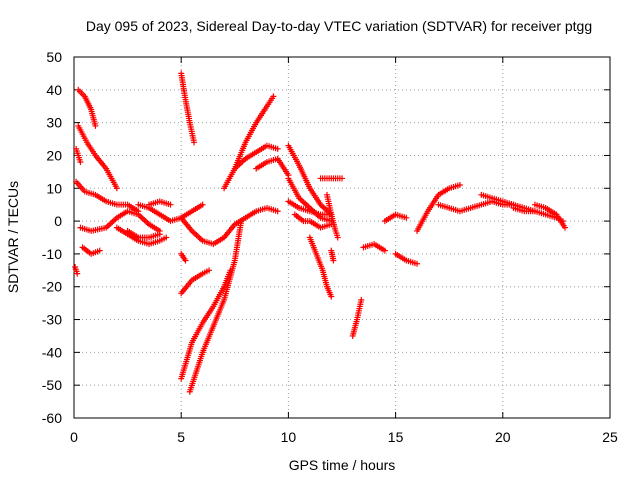 The height and width of the screenshot is (480, 640). Describe the element at coordinates (342, 465) in the screenshot. I see `x-axis-label: GPS time / hours` at that location.